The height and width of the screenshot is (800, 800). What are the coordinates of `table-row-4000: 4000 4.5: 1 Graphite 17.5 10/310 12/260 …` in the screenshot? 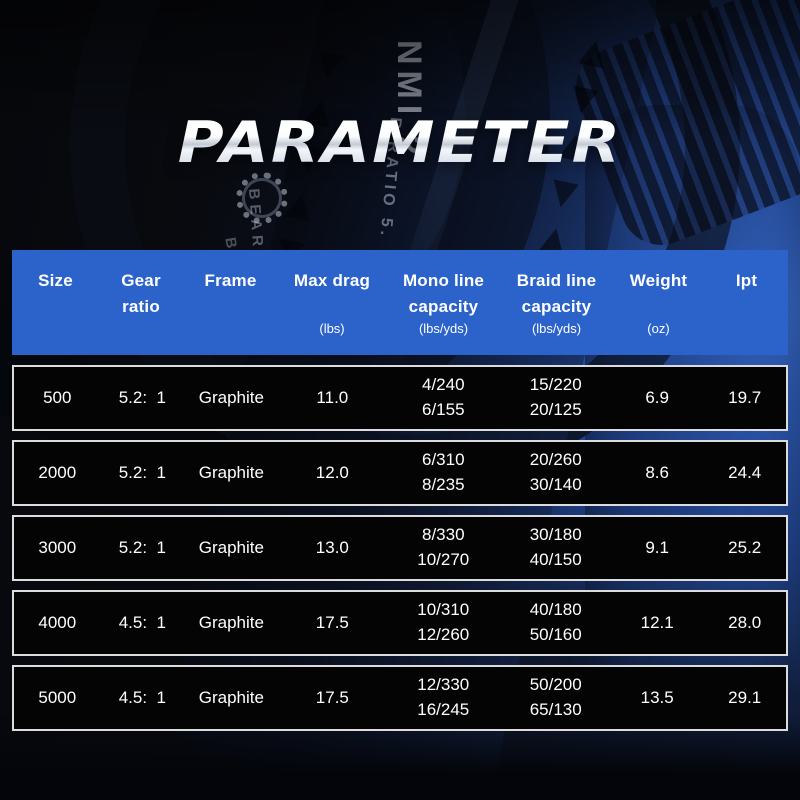 It's located at (400, 623).